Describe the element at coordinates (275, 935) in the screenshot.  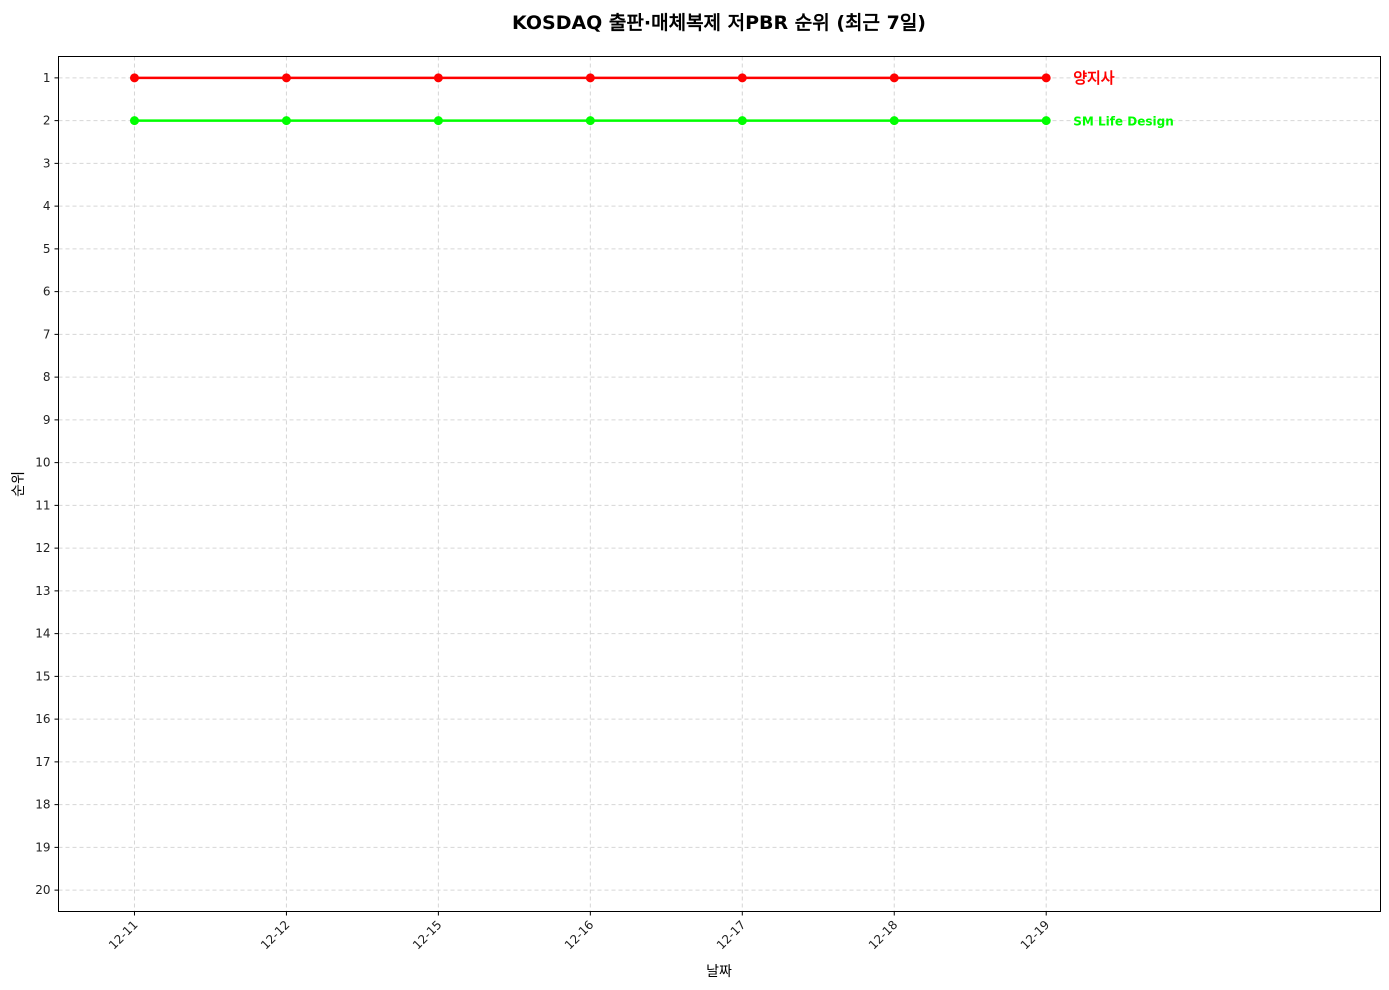
I see `x-tick-label: 12-12` at that location.